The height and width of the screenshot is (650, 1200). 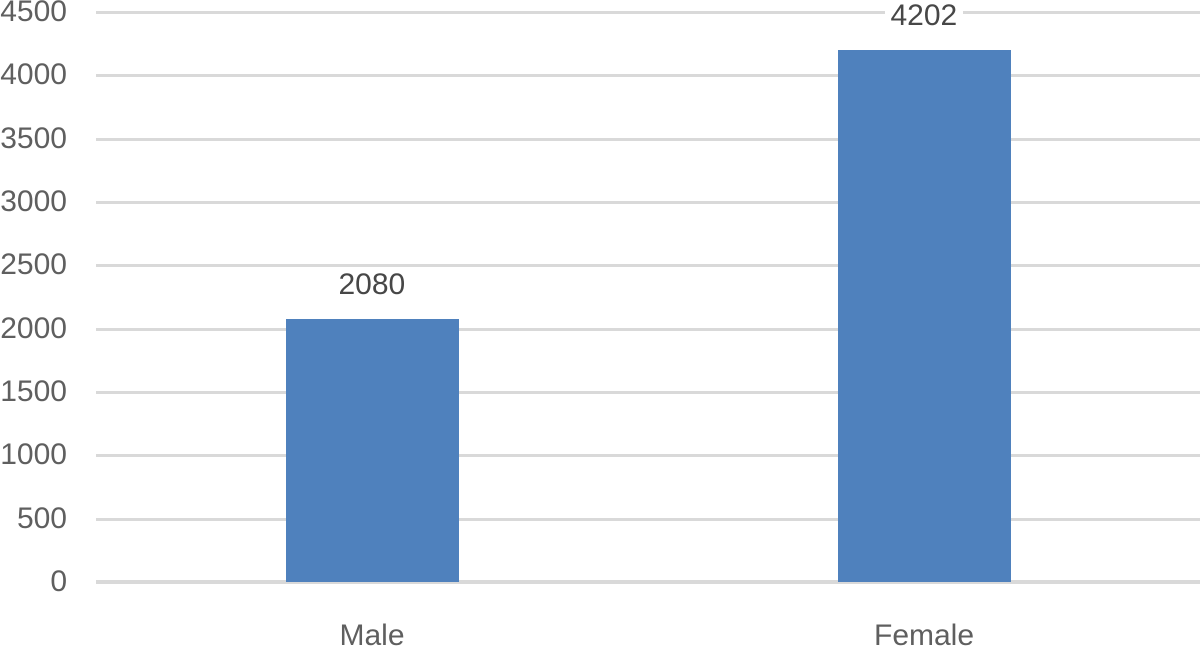 I want to click on y-axis-tick-label: 3500, so click(x=33, y=138).